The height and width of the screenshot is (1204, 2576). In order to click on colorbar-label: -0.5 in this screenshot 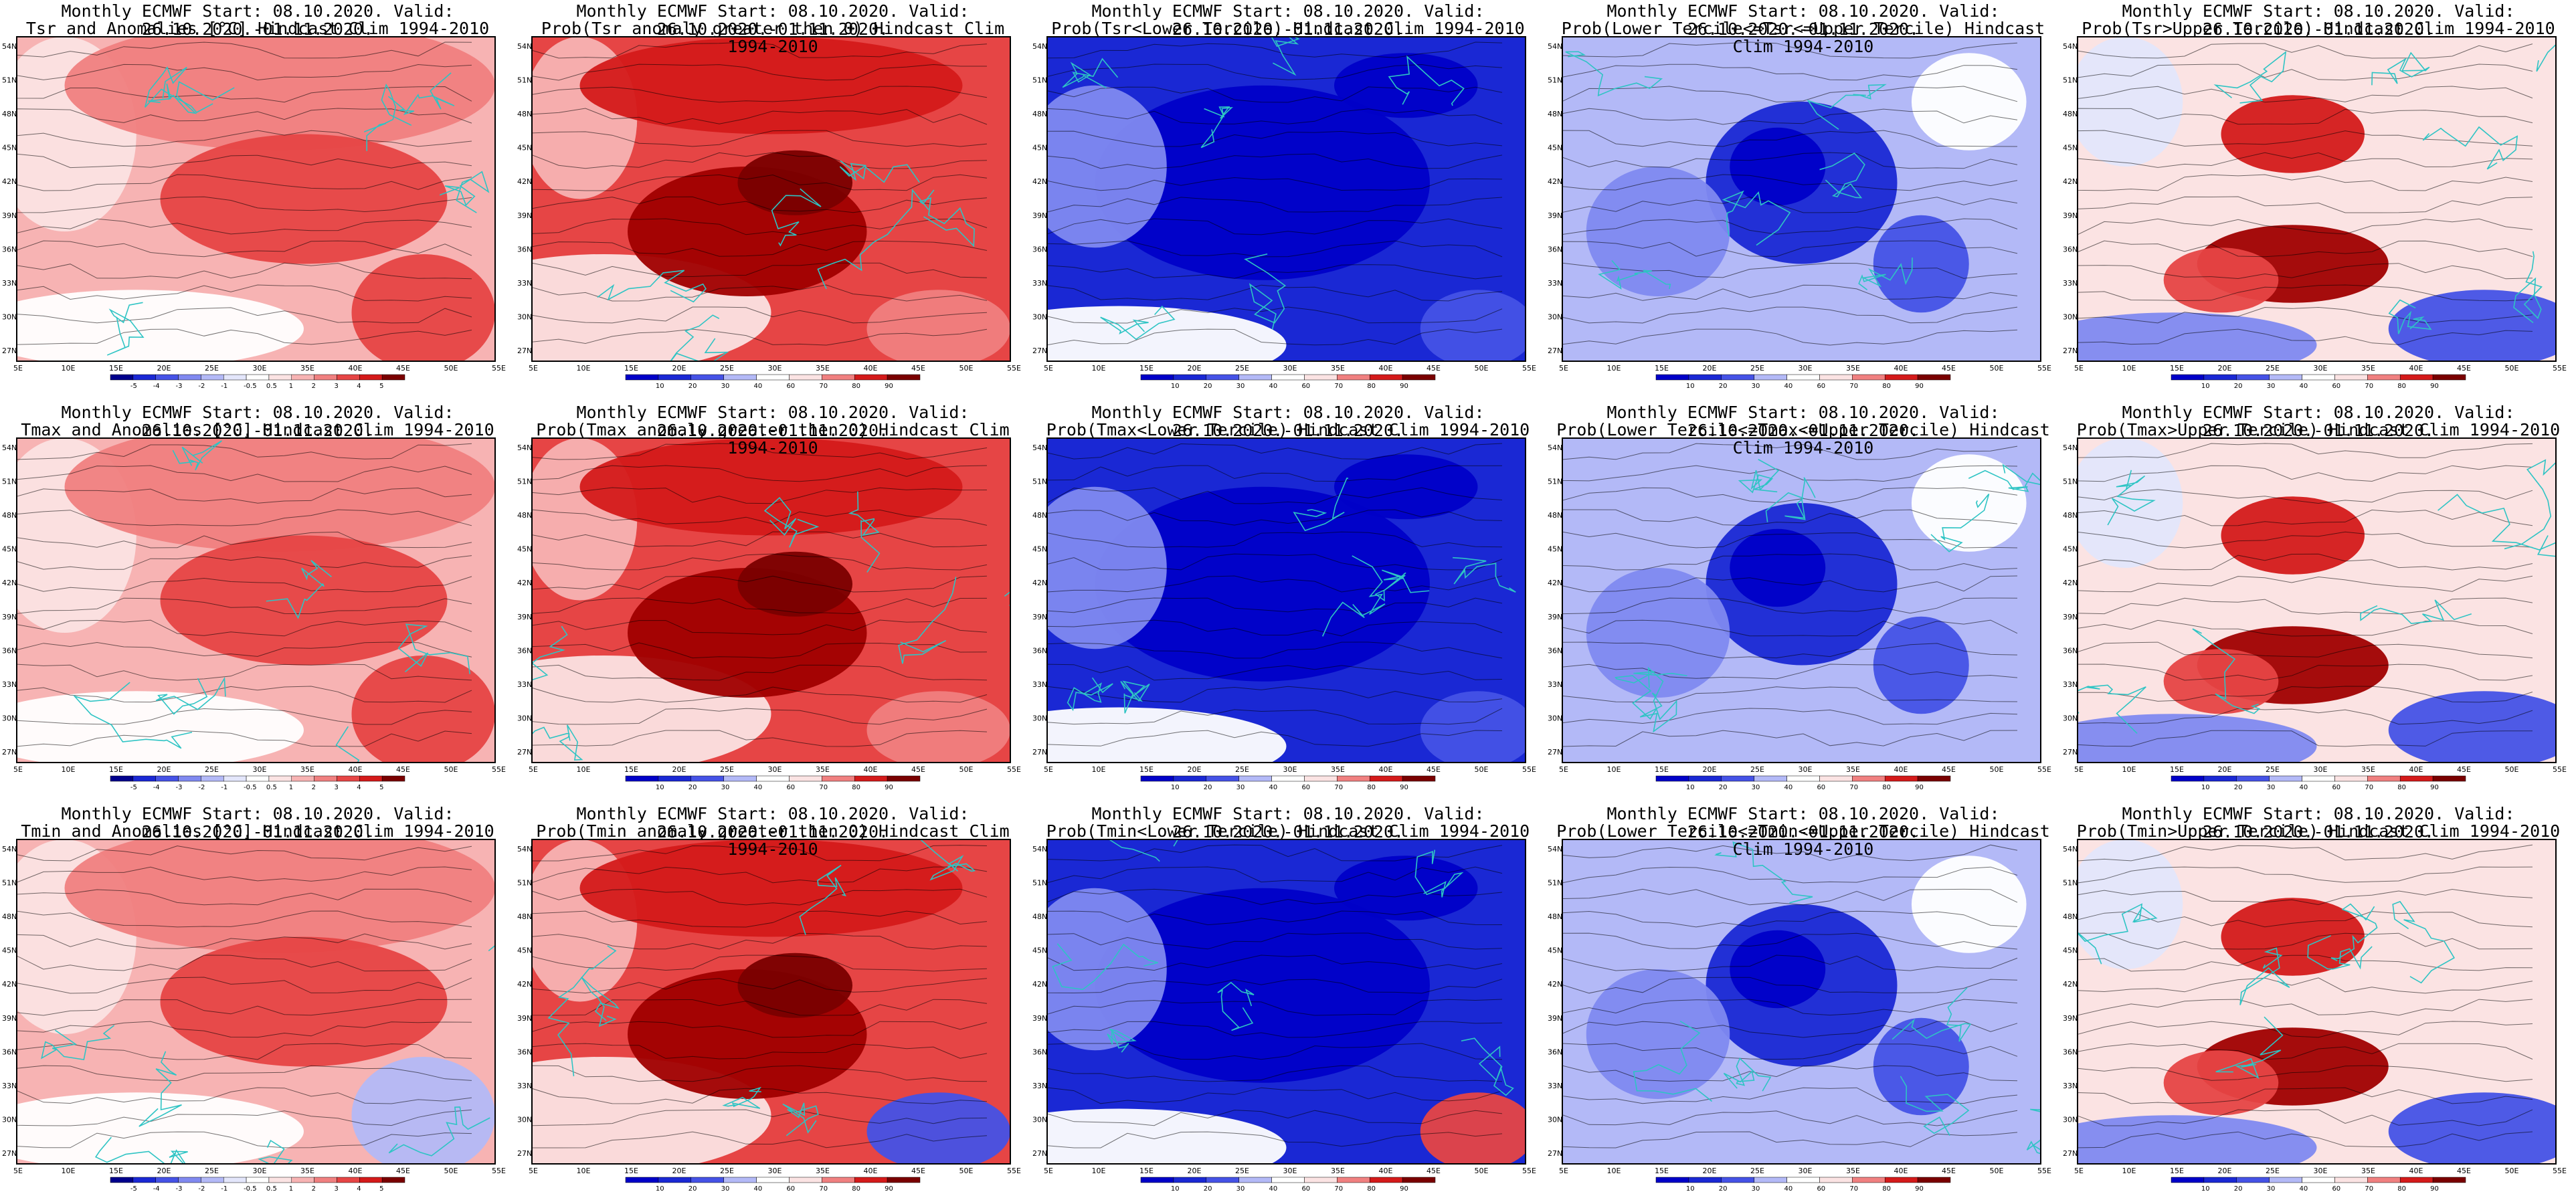, I will do `click(250, 1189)`.